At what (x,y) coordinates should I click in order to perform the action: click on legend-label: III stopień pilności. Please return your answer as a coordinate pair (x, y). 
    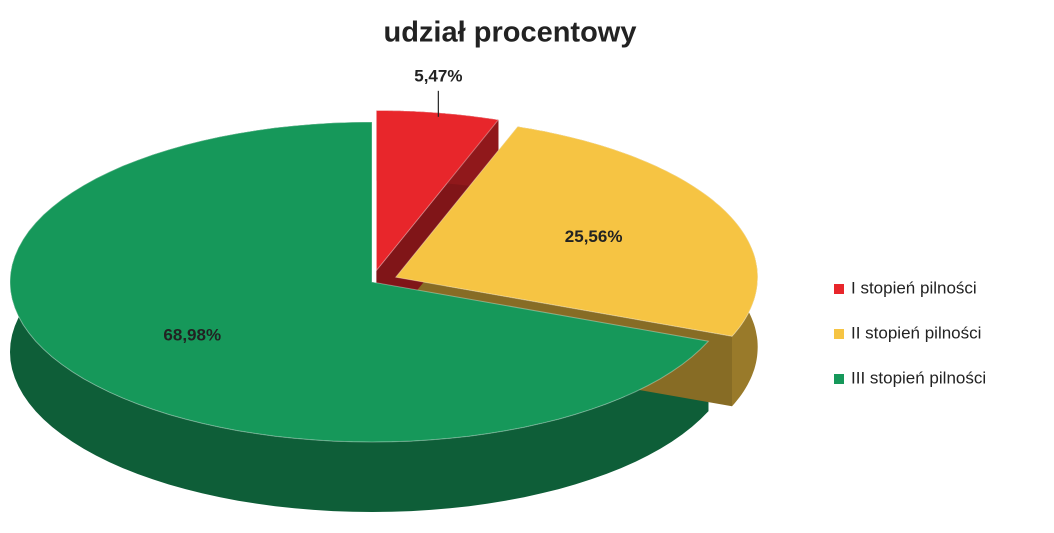
    Looking at the image, I should click on (918, 377).